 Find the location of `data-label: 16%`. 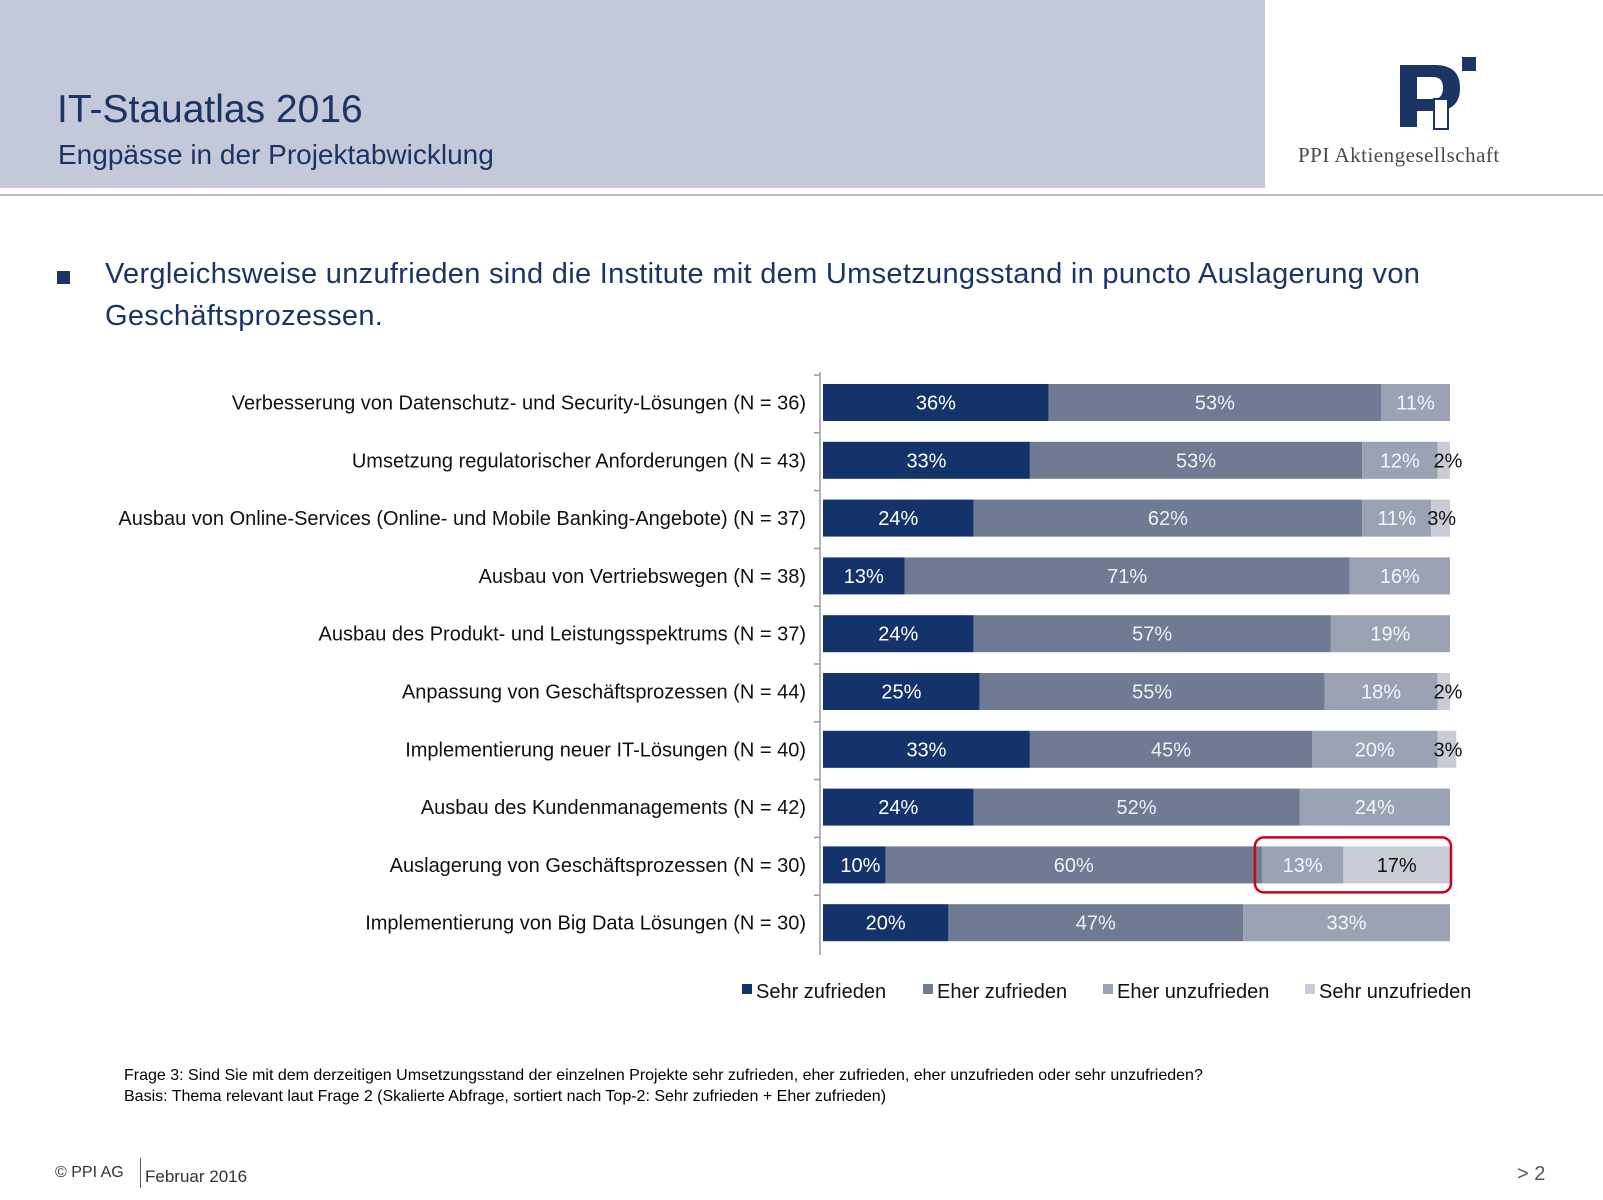

data-label: 16% is located at coordinates (1400, 577).